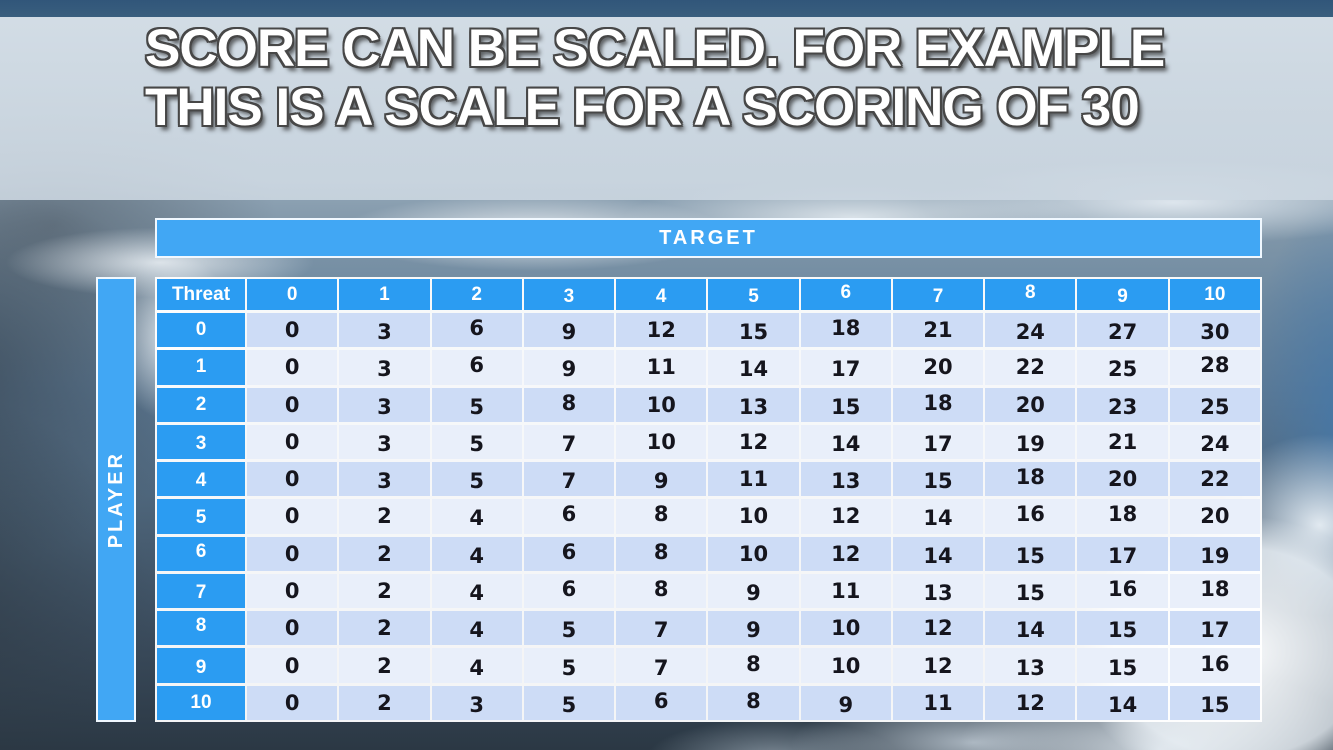 This screenshot has height=750, width=1333. What do you see at coordinates (1122, 591) in the screenshot?
I see `score-cell-r7-c9: 16` at bounding box center [1122, 591].